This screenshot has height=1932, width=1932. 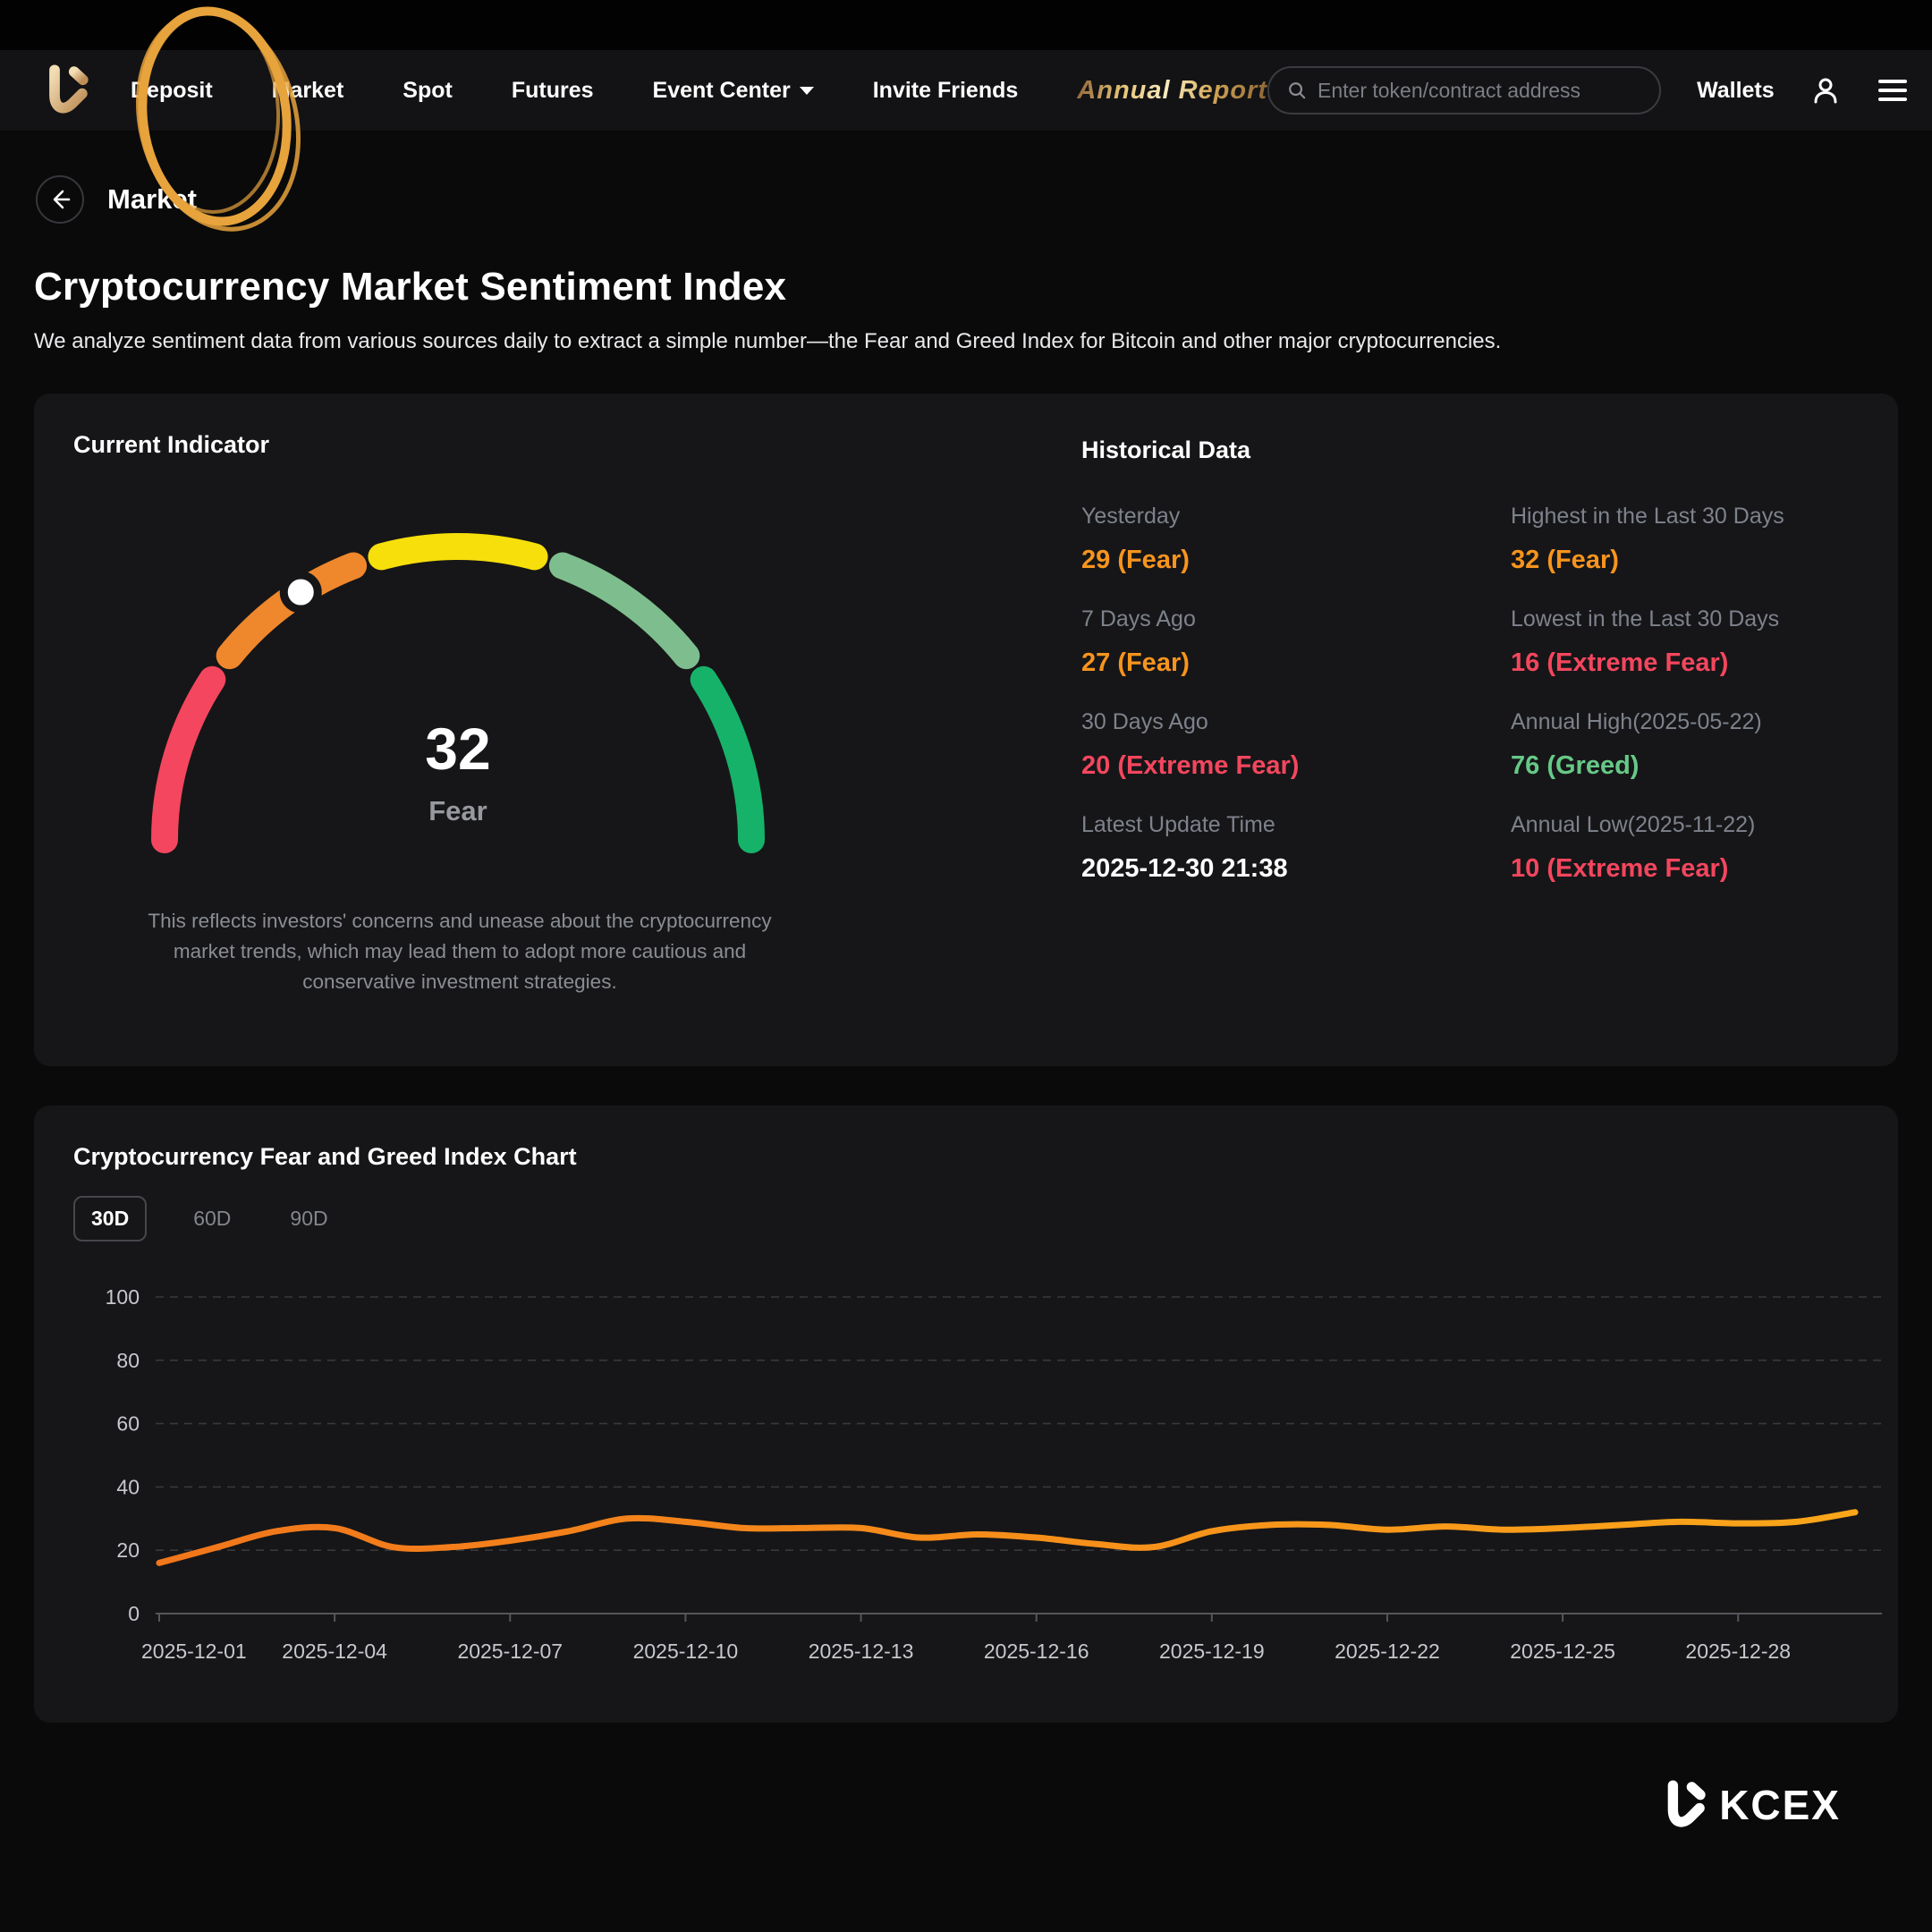 I want to click on historical-value: 16 (Extreme Fear), so click(x=1620, y=662).